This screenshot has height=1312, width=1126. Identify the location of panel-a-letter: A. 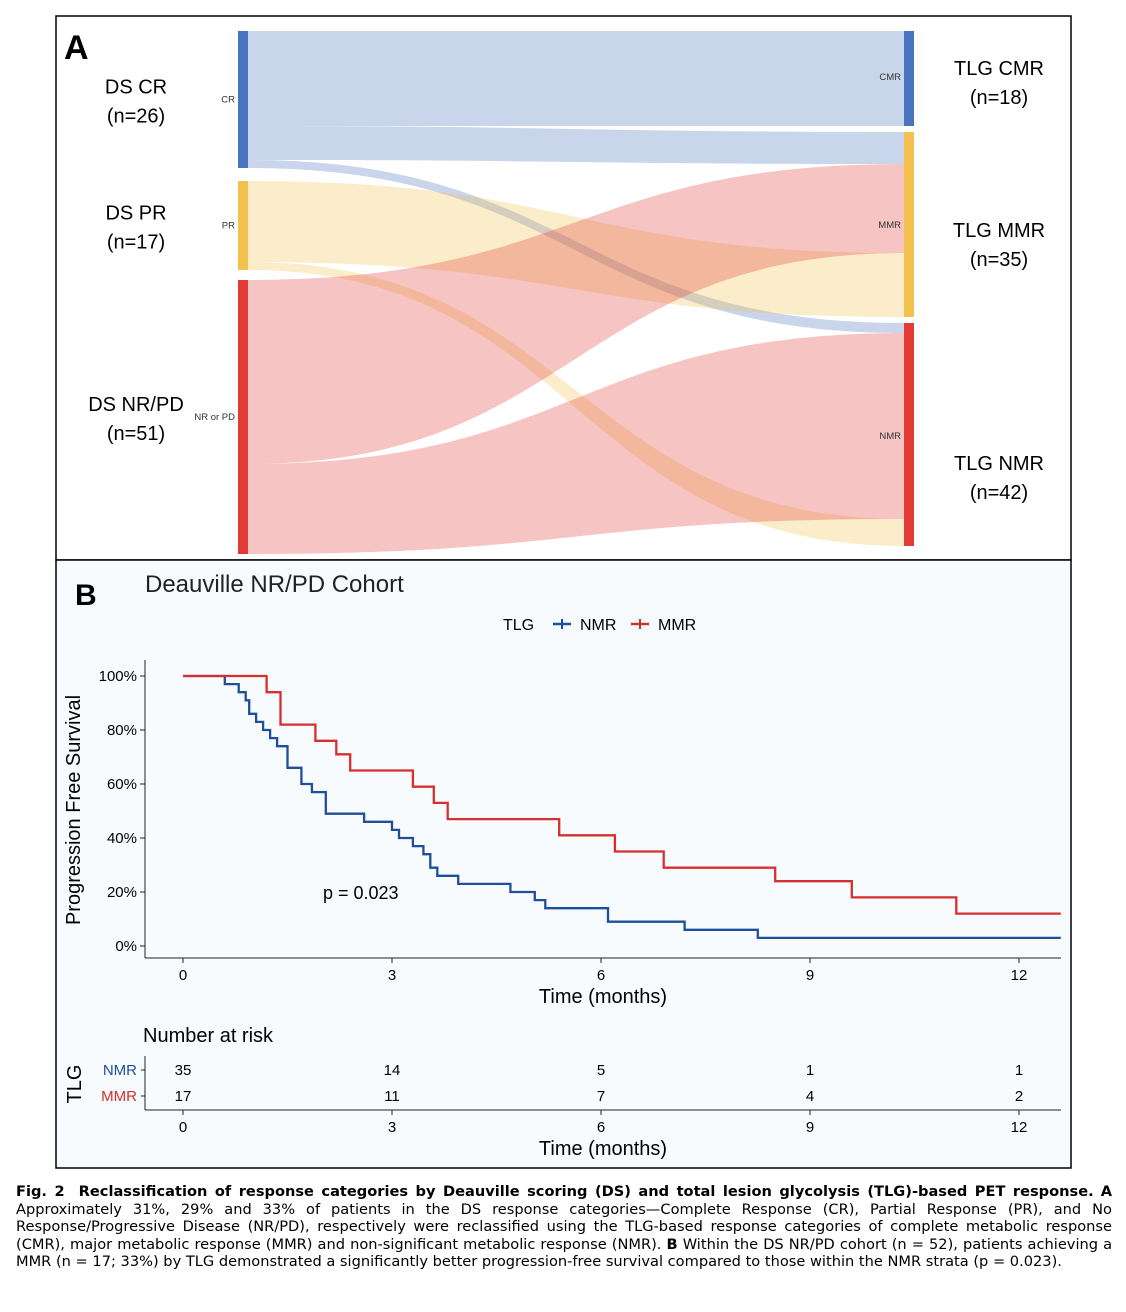
(76, 48).